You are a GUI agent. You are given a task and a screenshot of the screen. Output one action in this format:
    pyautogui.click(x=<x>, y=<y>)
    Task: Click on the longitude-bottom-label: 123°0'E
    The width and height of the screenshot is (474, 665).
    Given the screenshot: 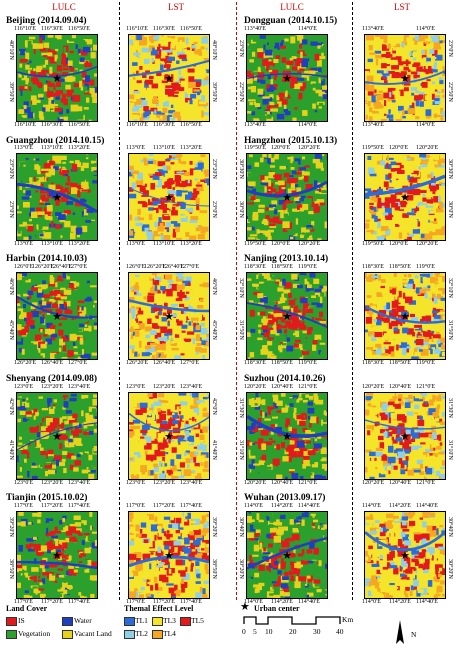 What is the action you would take?
    pyautogui.click(x=136, y=483)
    